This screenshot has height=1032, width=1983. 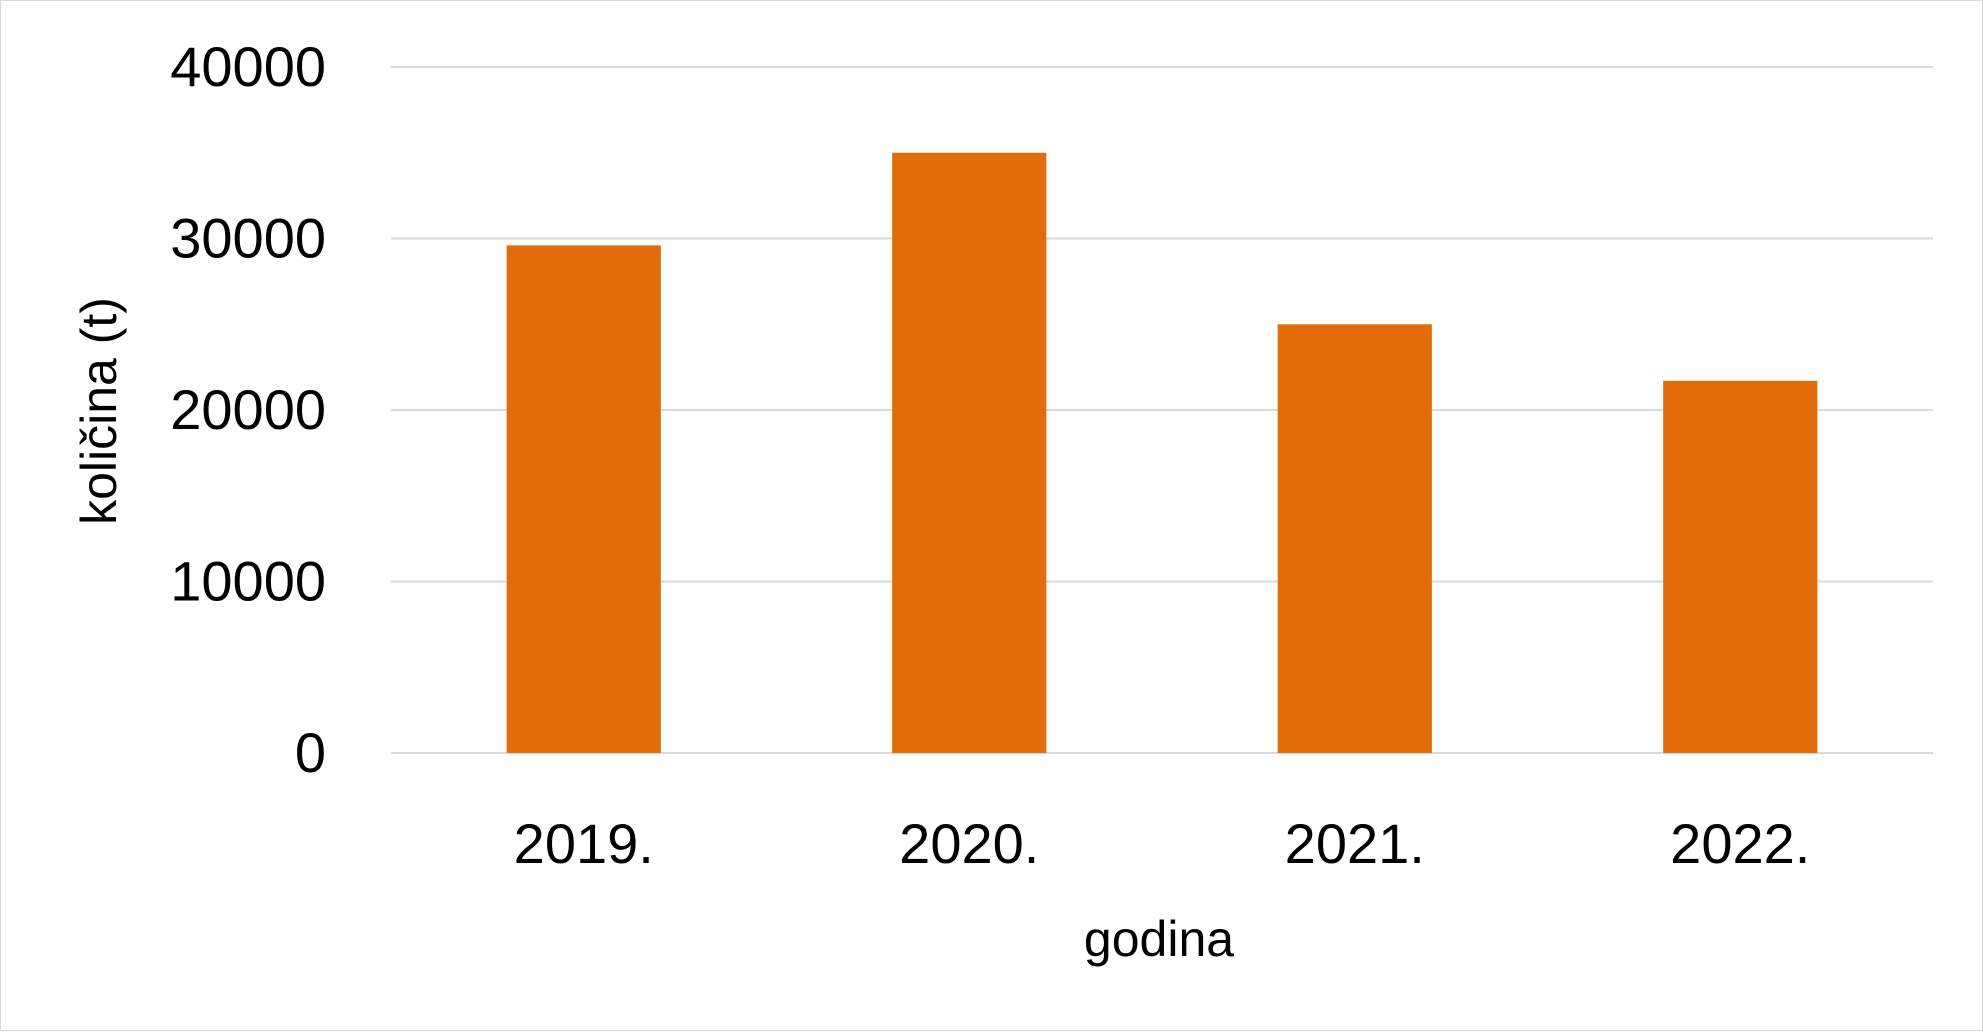 What do you see at coordinates (1740, 566) in the screenshot?
I see `bar-2022` at bounding box center [1740, 566].